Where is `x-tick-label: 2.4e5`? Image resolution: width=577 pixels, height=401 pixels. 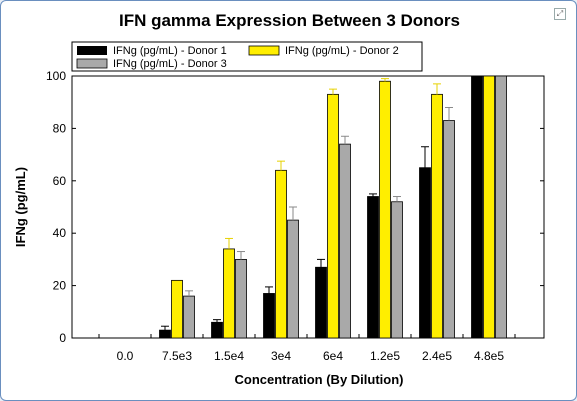 x-tick-label: 2.4e5 is located at coordinates (437, 356).